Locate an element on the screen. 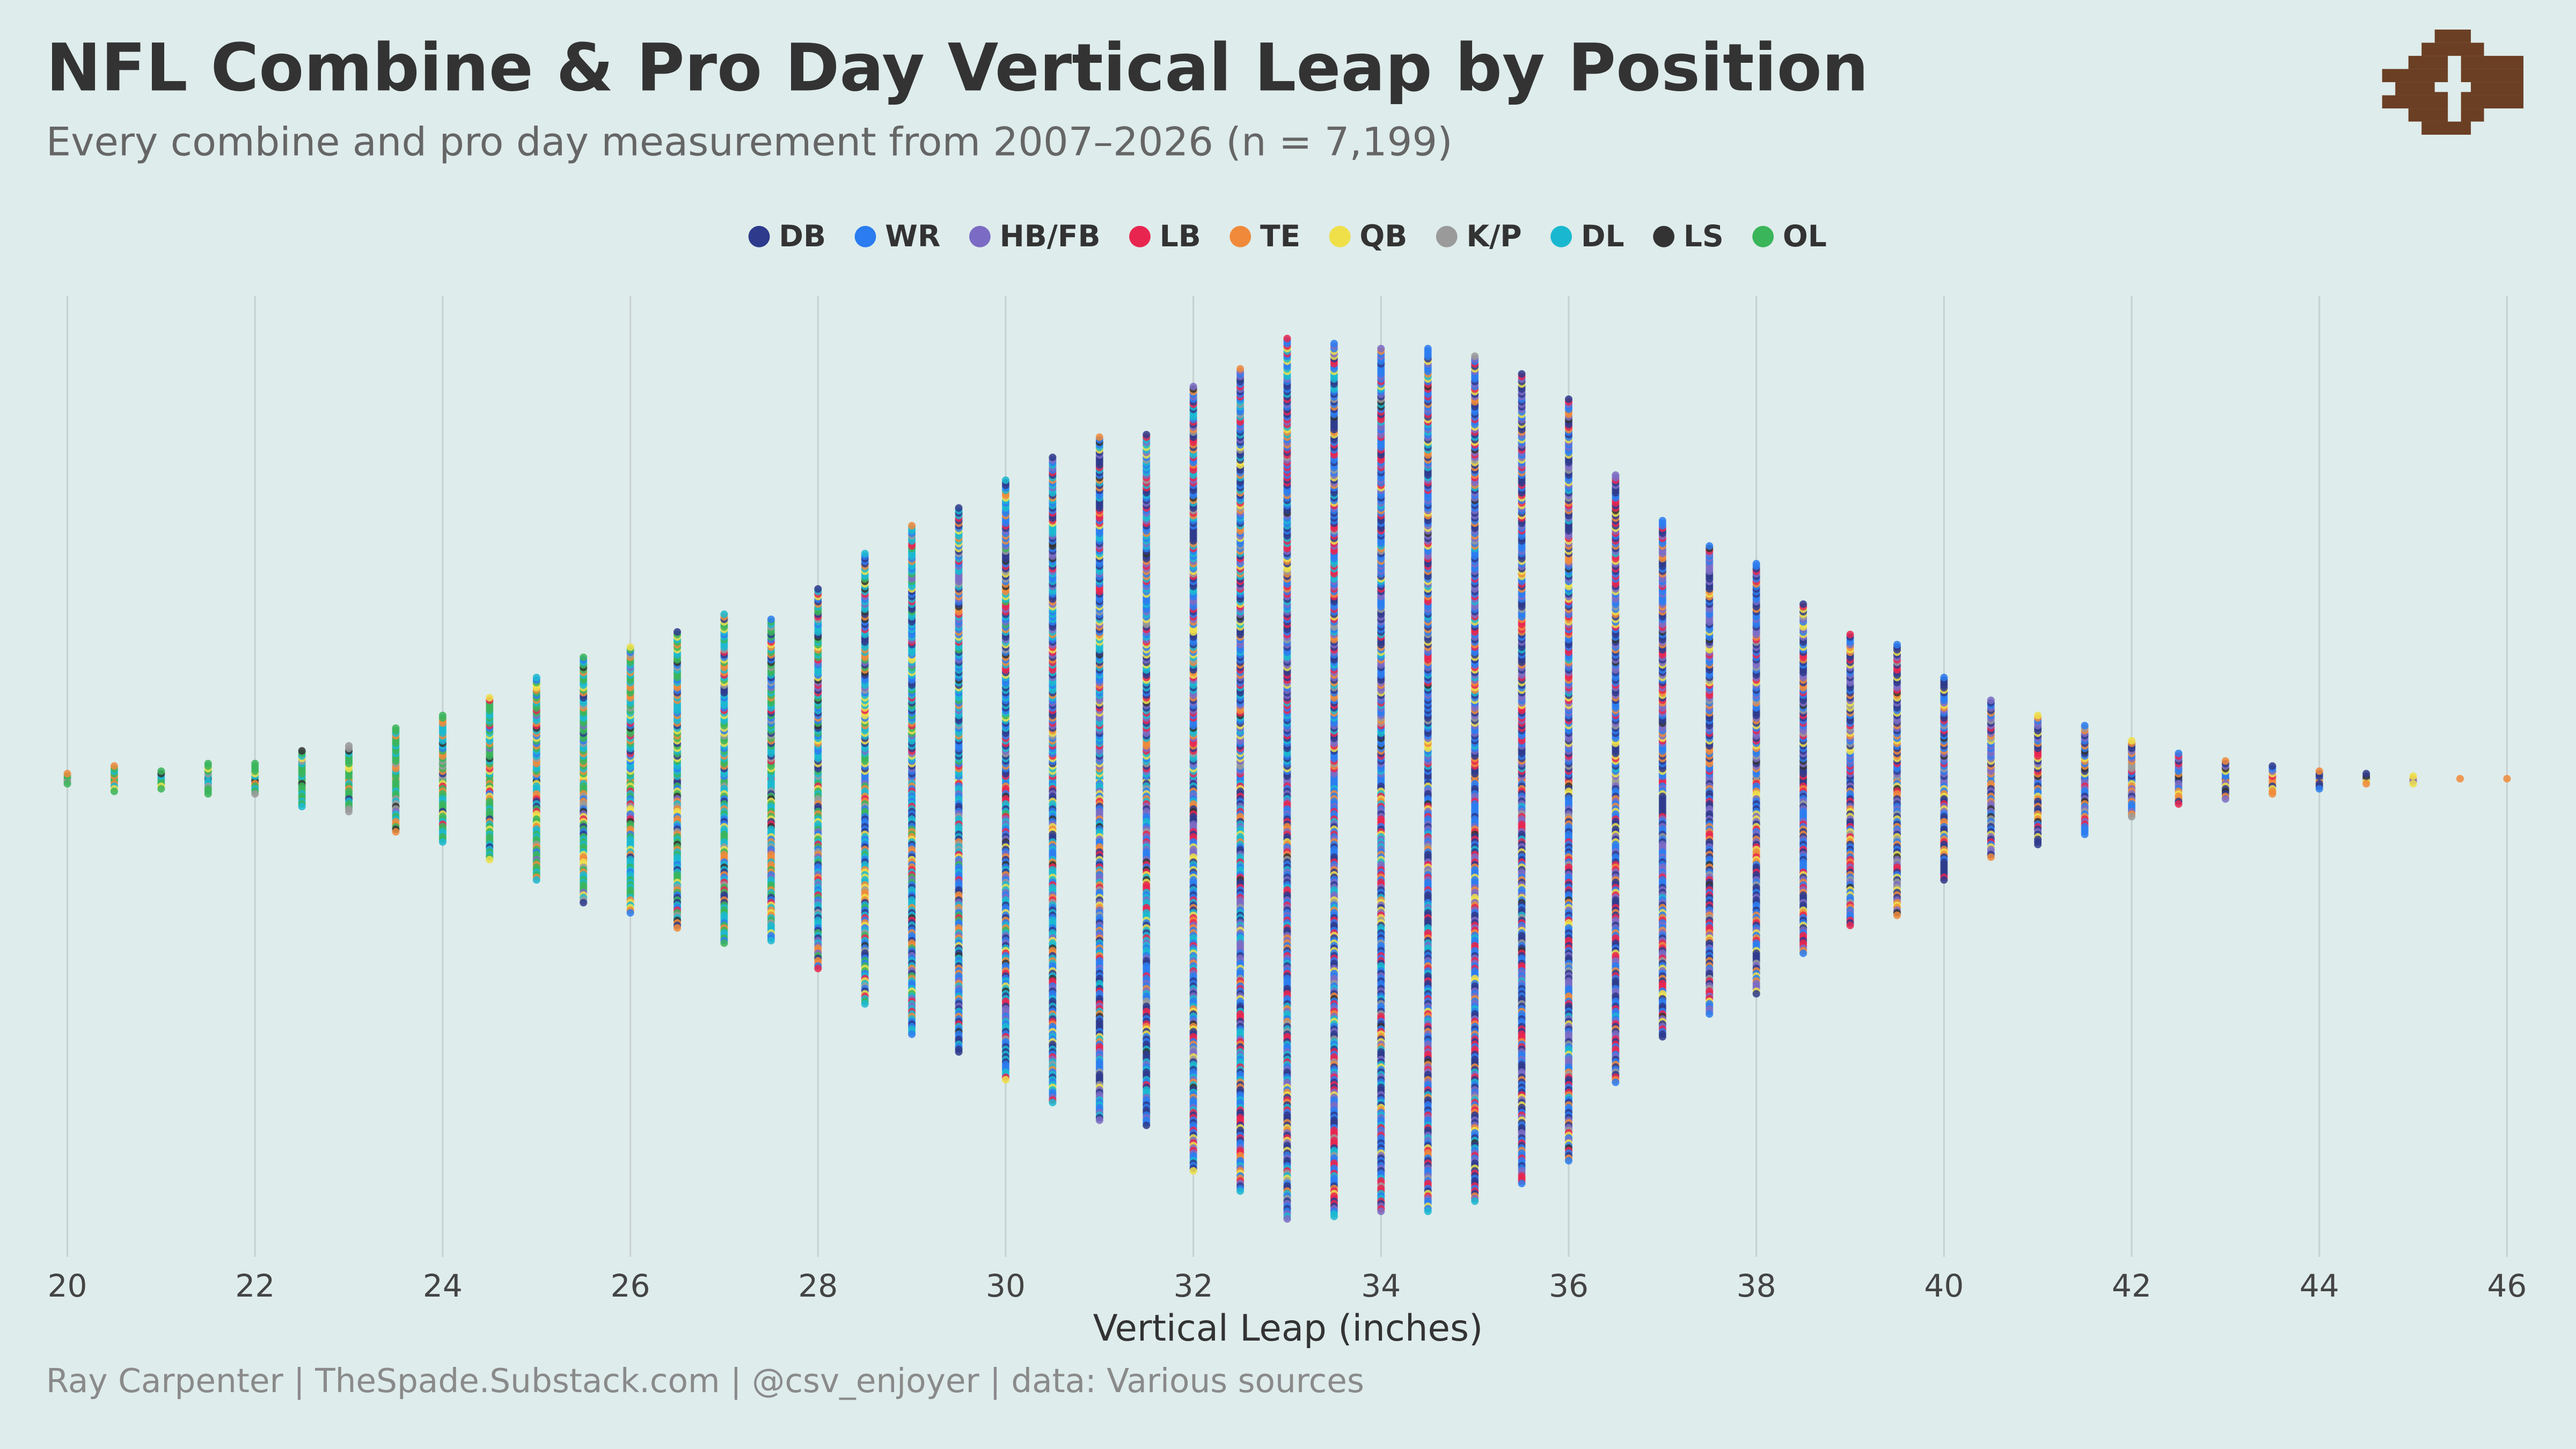 The height and width of the screenshot is (1449, 2576). x-tick-label: 24 is located at coordinates (443, 1286).